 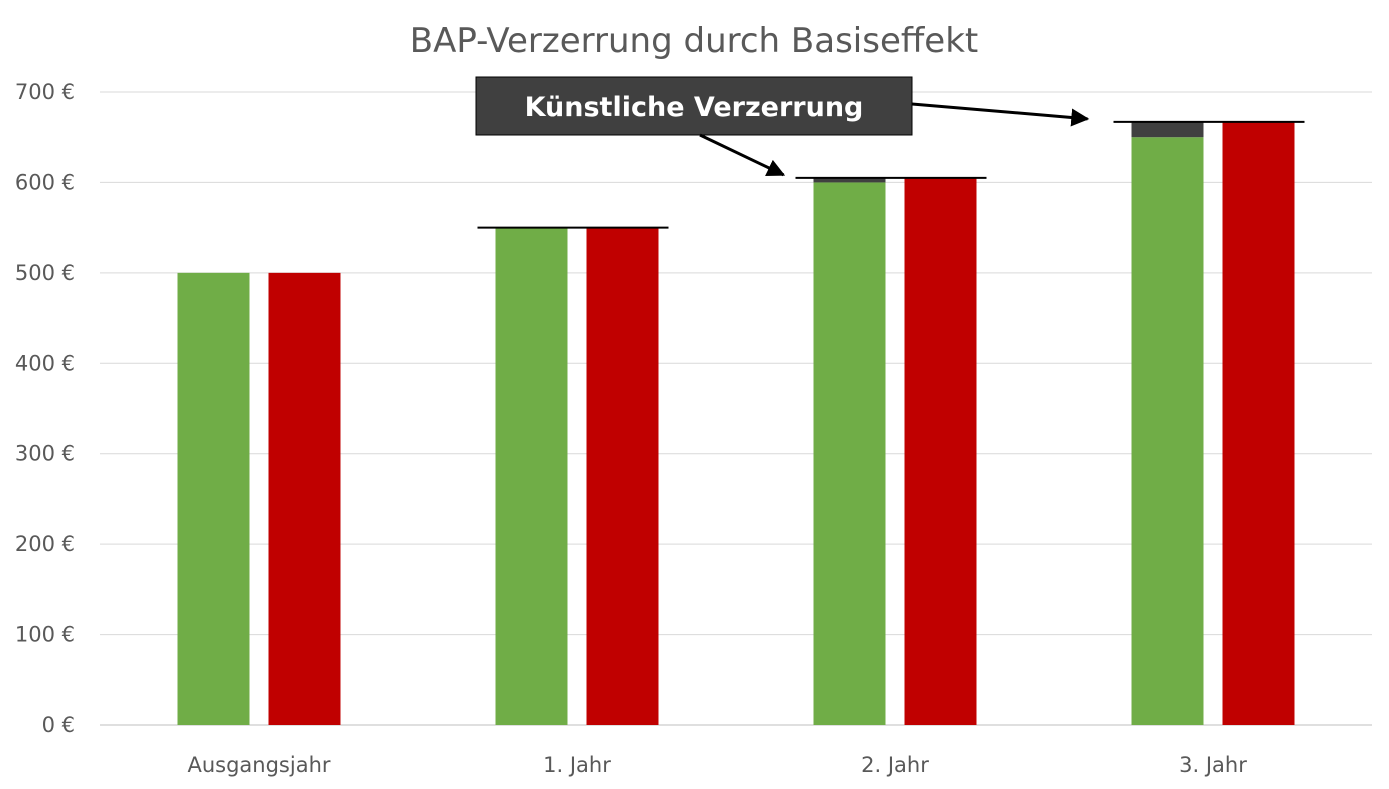 I want to click on x-tick-label: 1. Jahr, so click(x=577, y=765).